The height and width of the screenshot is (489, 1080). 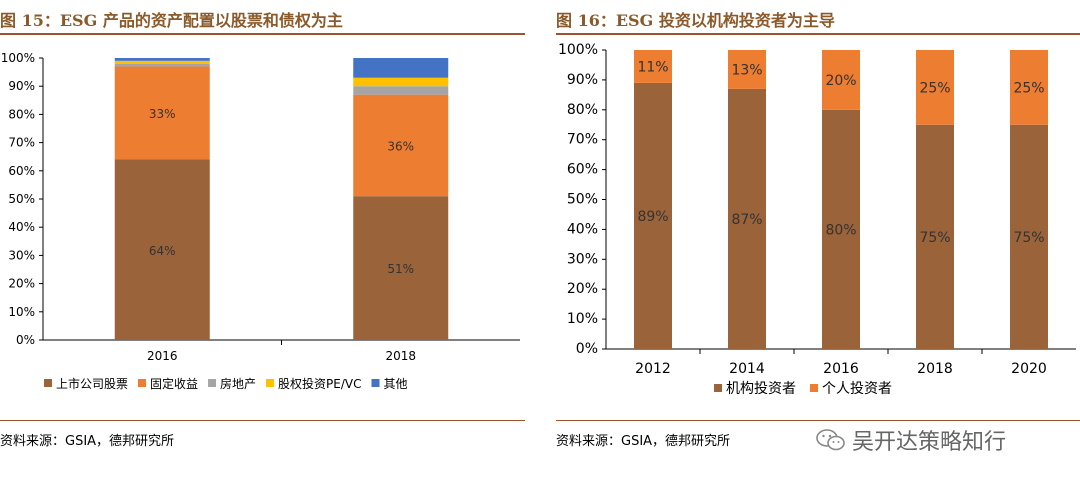 I want to click on legend-label: 个人投资者, so click(x=857, y=389).